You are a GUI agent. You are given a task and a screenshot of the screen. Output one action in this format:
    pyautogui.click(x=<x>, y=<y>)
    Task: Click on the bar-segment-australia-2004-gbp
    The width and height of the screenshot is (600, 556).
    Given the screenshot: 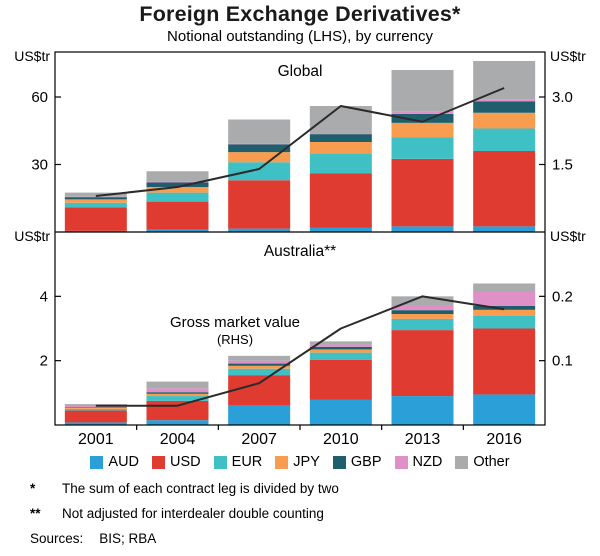 What is the action you would take?
    pyautogui.click(x=177, y=393)
    